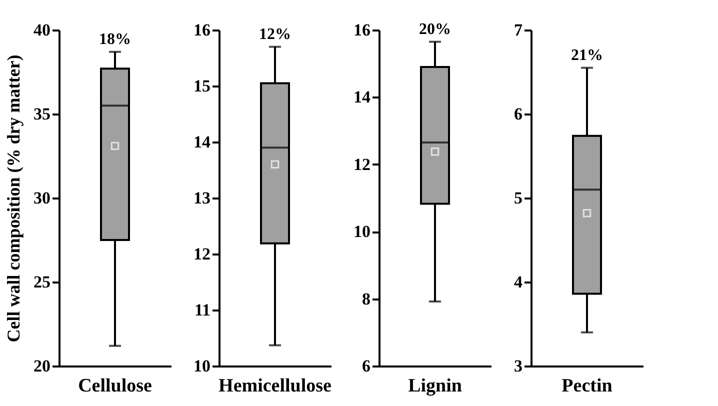  What do you see at coordinates (42, 366) in the screenshot?
I see `y-tick-label: 20` at bounding box center [42, 366].